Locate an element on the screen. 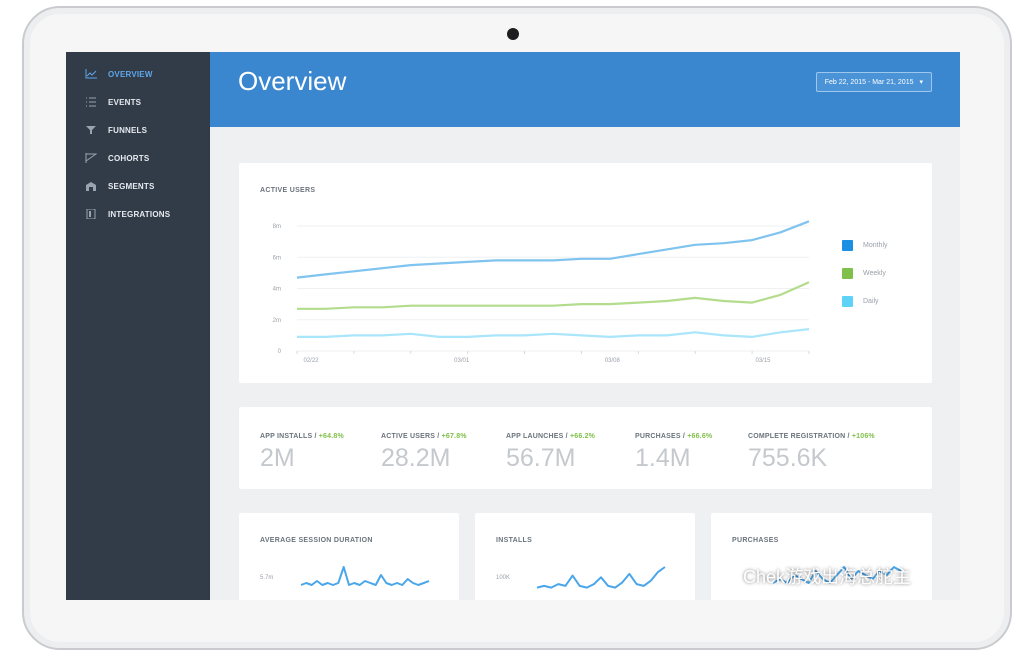  stat-app-launches: APP LAUNCHES / +66.2% 56.7M is located at coordinates (550, 453).